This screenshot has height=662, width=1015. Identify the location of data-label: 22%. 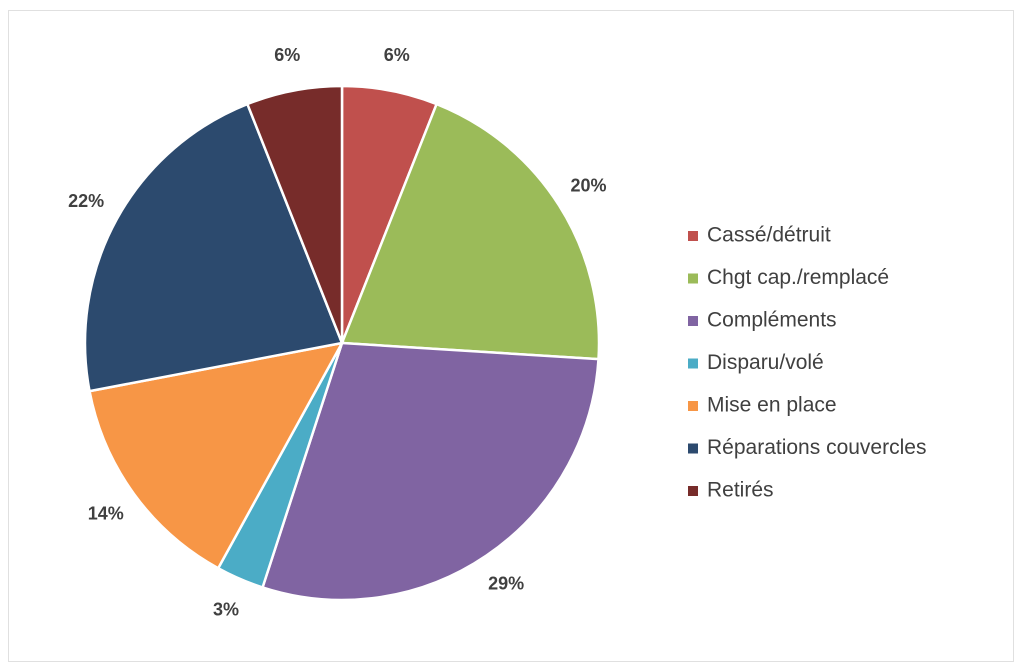
(86, 201).